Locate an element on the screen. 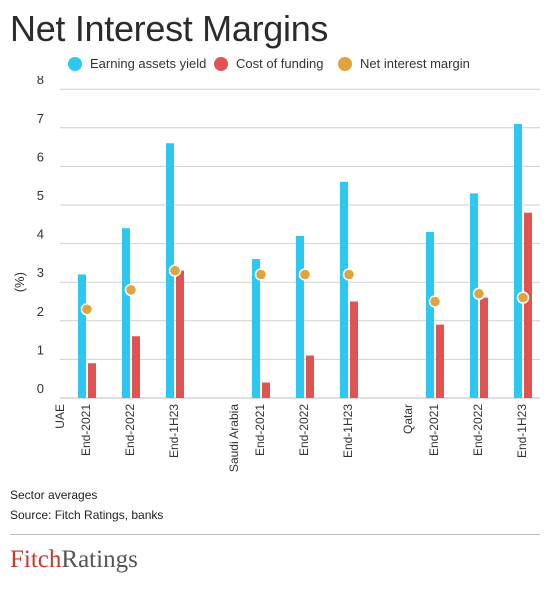  y-axis-label: (%) is located at coordinates (19, 282).